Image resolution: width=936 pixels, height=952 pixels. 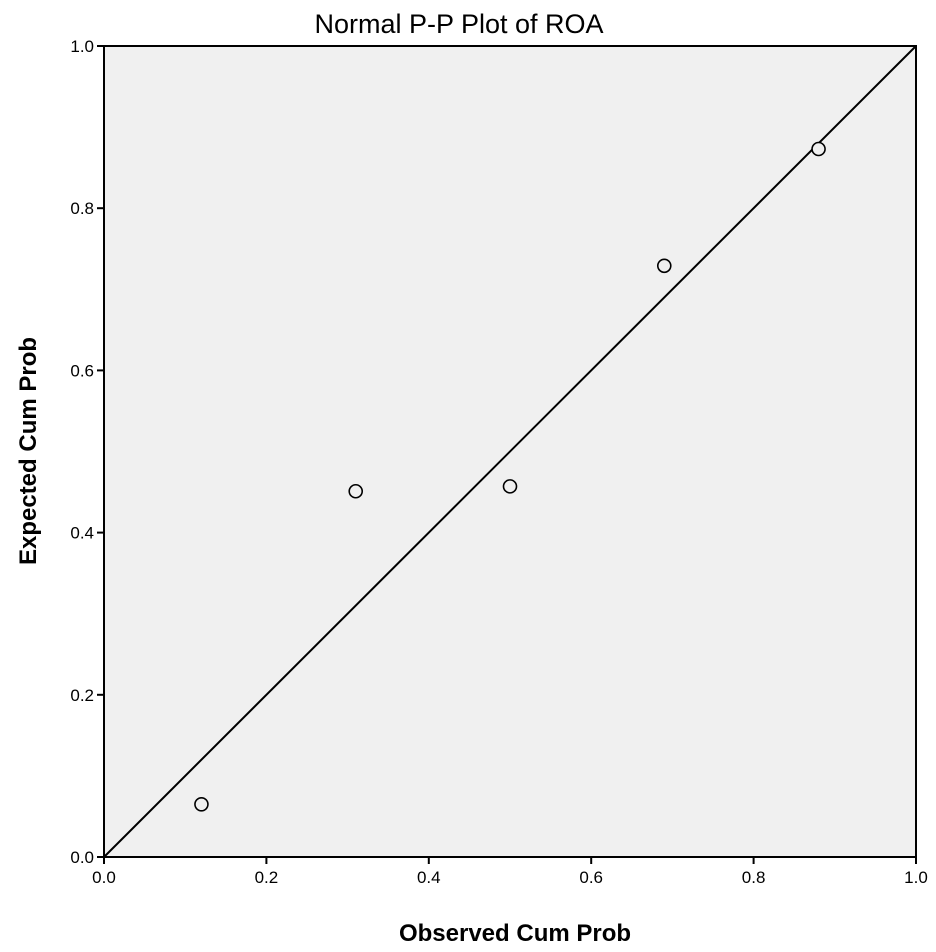 What do you see at coordinates (82, 857) in the screenshot?
I see `y-tick-label: 0.0` at bounding box center [82, 857].